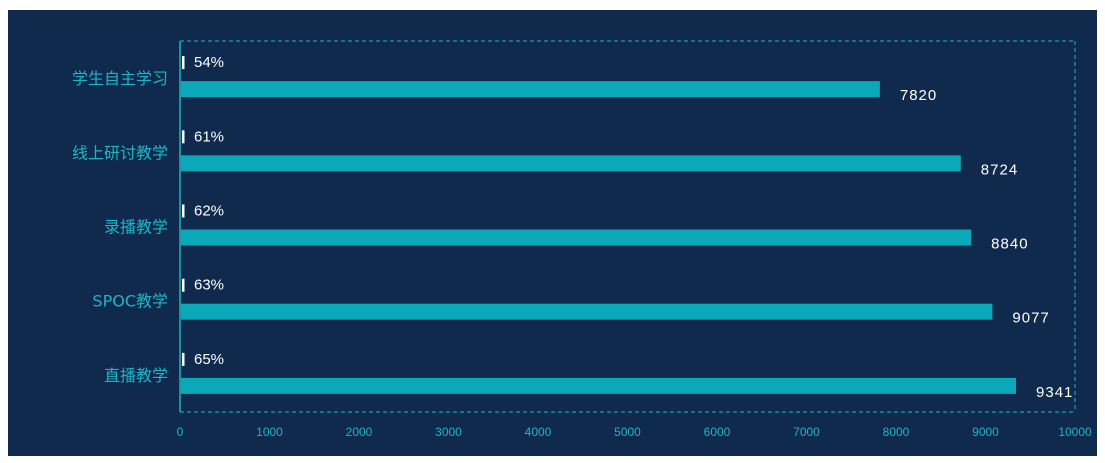  I want to click on category-label: 录播教学, so click(136, 227).